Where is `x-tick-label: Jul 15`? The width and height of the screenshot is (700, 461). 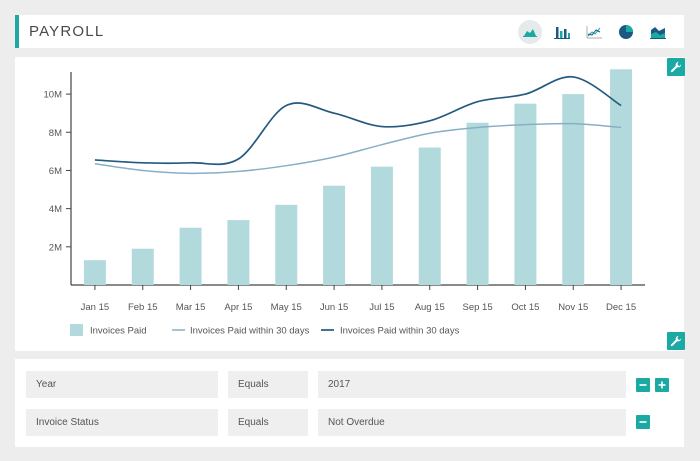 x-tick-label: Jul 15 is located at coordinates (381, 307).